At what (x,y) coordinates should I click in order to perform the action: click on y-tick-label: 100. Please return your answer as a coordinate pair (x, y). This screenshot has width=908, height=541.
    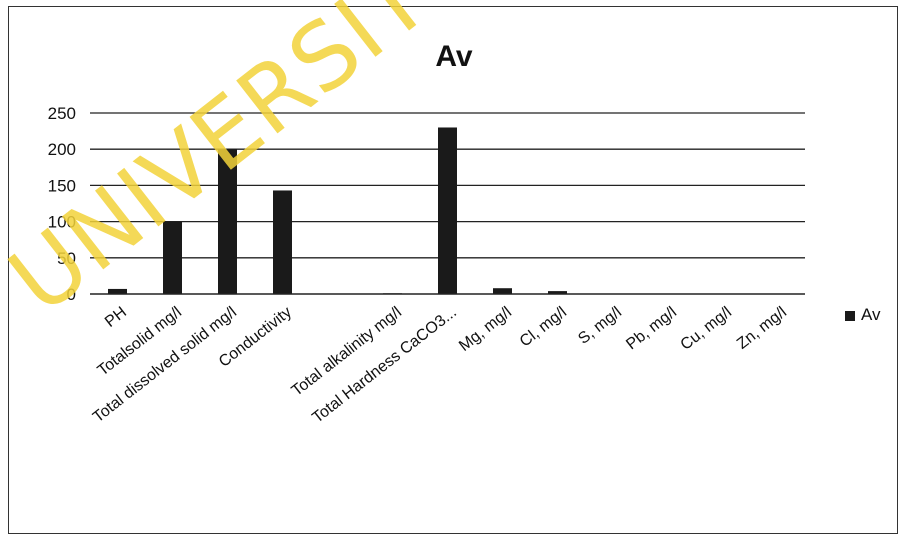
    Looking at the image, I should click on (62, 222).